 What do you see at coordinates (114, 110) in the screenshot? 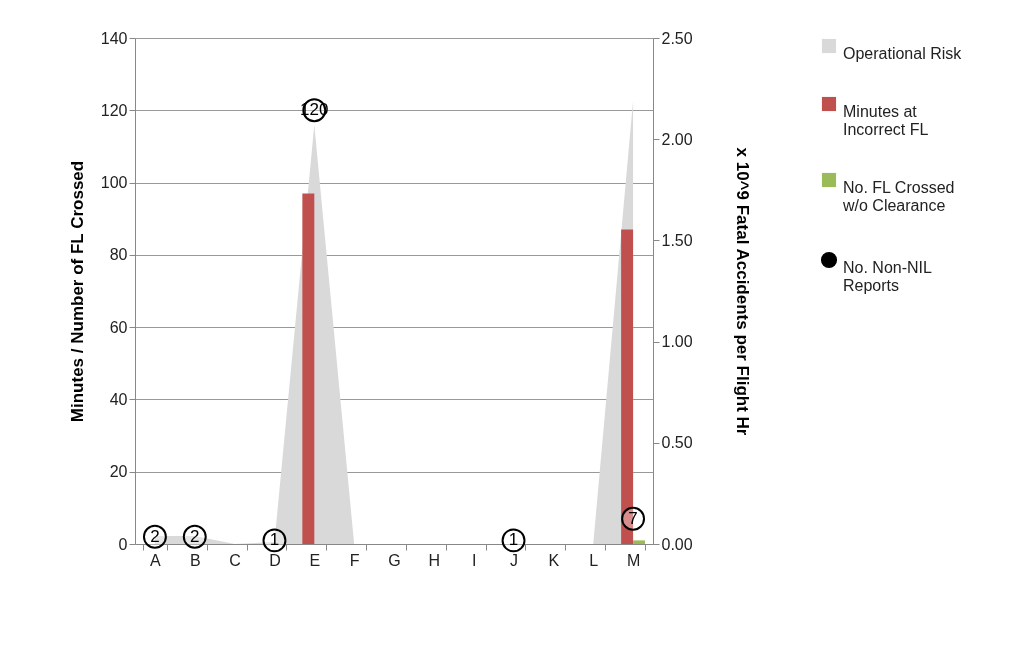
I see `y-tick-label: 120` at bounding box center [114, 110].